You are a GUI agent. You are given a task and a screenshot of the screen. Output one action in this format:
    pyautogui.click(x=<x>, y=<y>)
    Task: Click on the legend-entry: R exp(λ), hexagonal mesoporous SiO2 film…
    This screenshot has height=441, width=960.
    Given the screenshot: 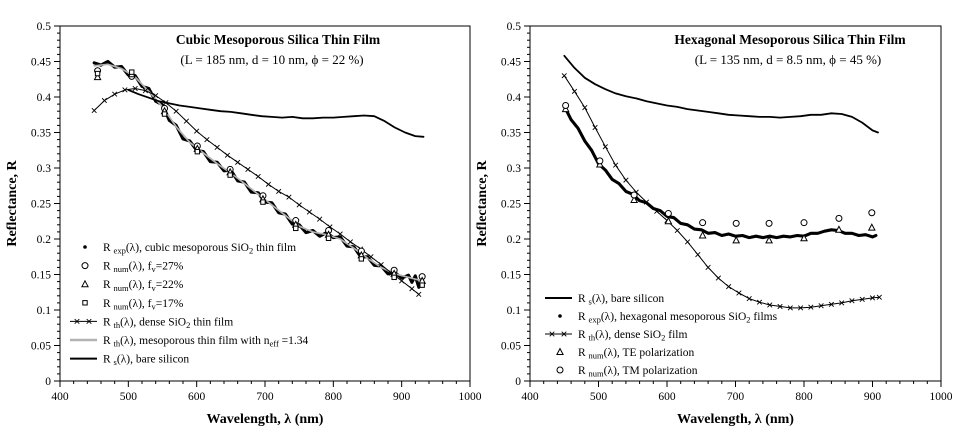 What is the action you would take?
    pyautogui.click(x=668, y=318)
    